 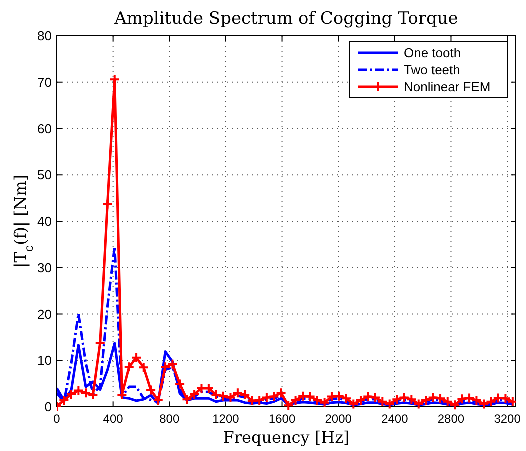 What do you see at coordinates (286, 19) in the screenshot?
I see `chart-title: Amplitude Spectrum of Cogging Torque` at bounding box center [286, 19].